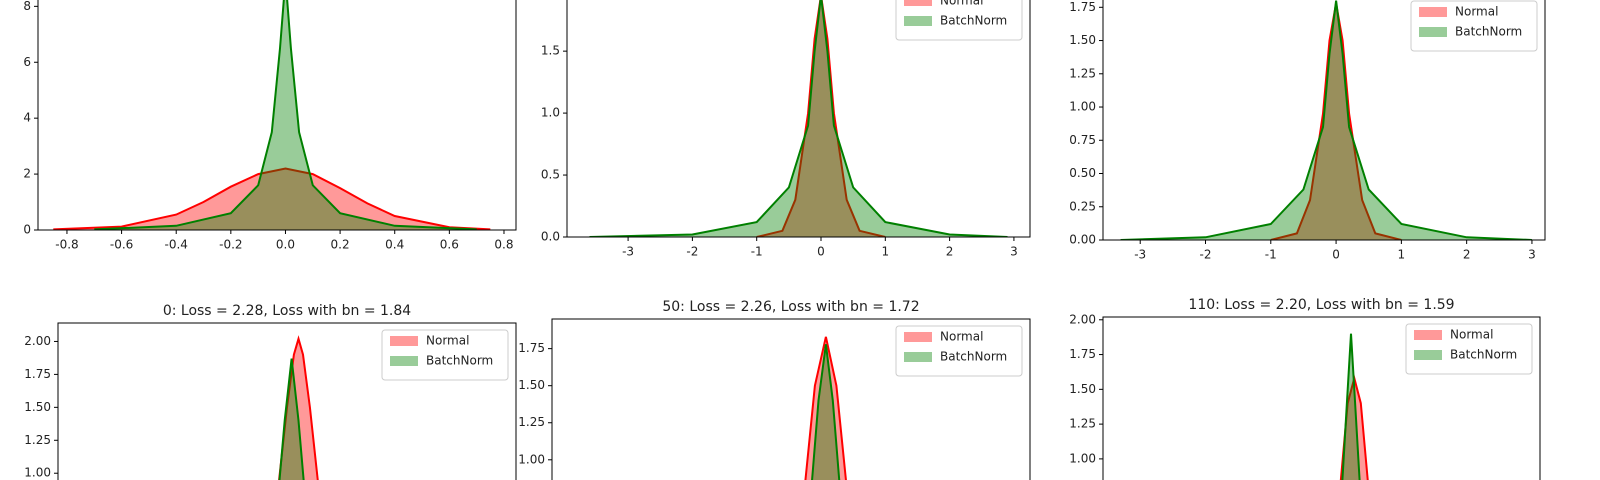 The width and height of the screenshot is (1600, 480). I want to click on y-tick-label: 0.25, so click(1082, 206).